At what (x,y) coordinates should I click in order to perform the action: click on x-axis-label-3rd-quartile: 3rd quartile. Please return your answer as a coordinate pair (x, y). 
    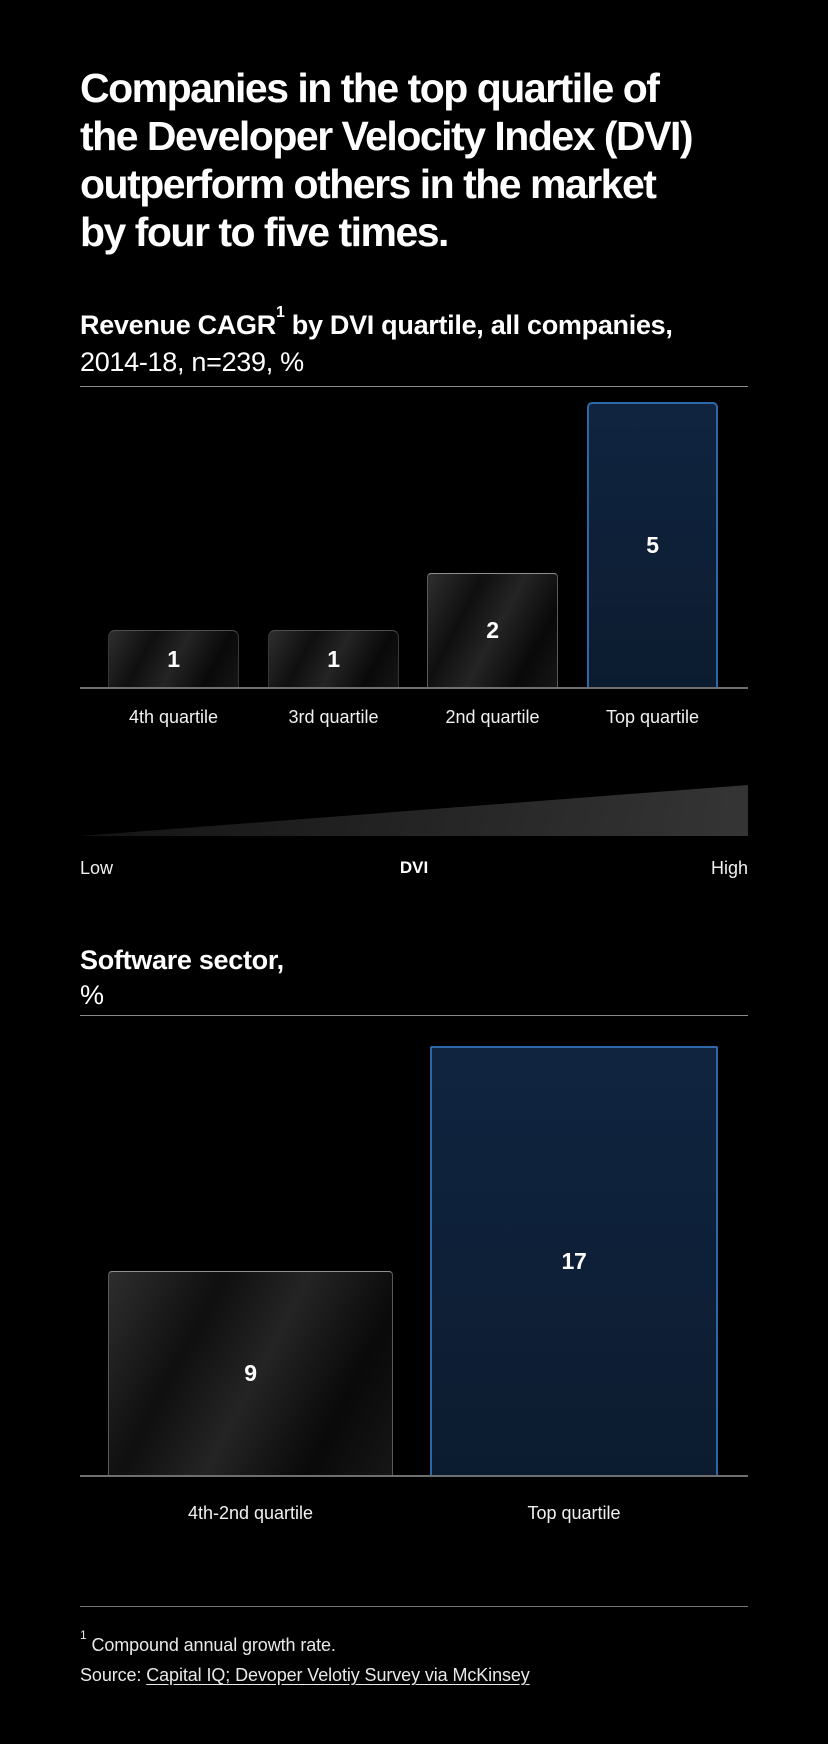
    Looking at the image, I should click on (333, 717).